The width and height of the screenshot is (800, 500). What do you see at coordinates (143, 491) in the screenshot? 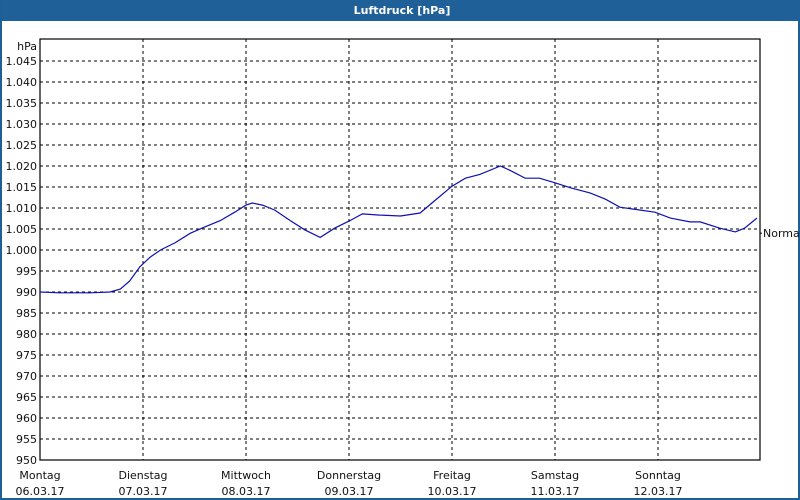
I see `x-tick-date: 07.03.17` at bounding box center [143, 491].